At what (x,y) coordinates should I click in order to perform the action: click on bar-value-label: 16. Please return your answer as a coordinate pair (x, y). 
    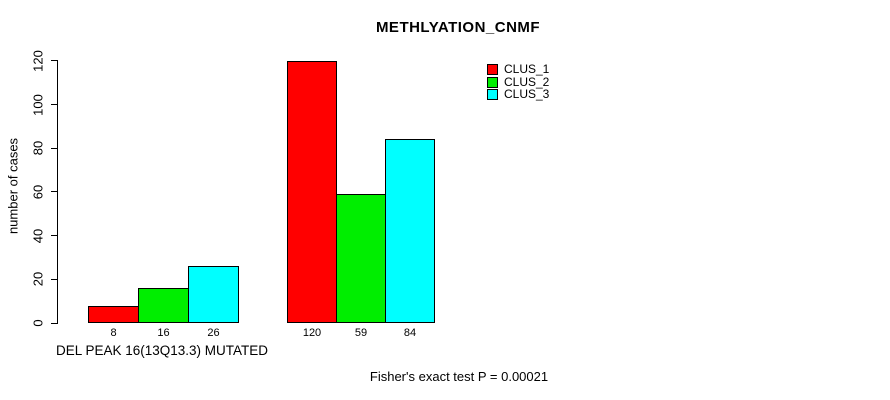
    Looking at the image, I should click on (163, 333).